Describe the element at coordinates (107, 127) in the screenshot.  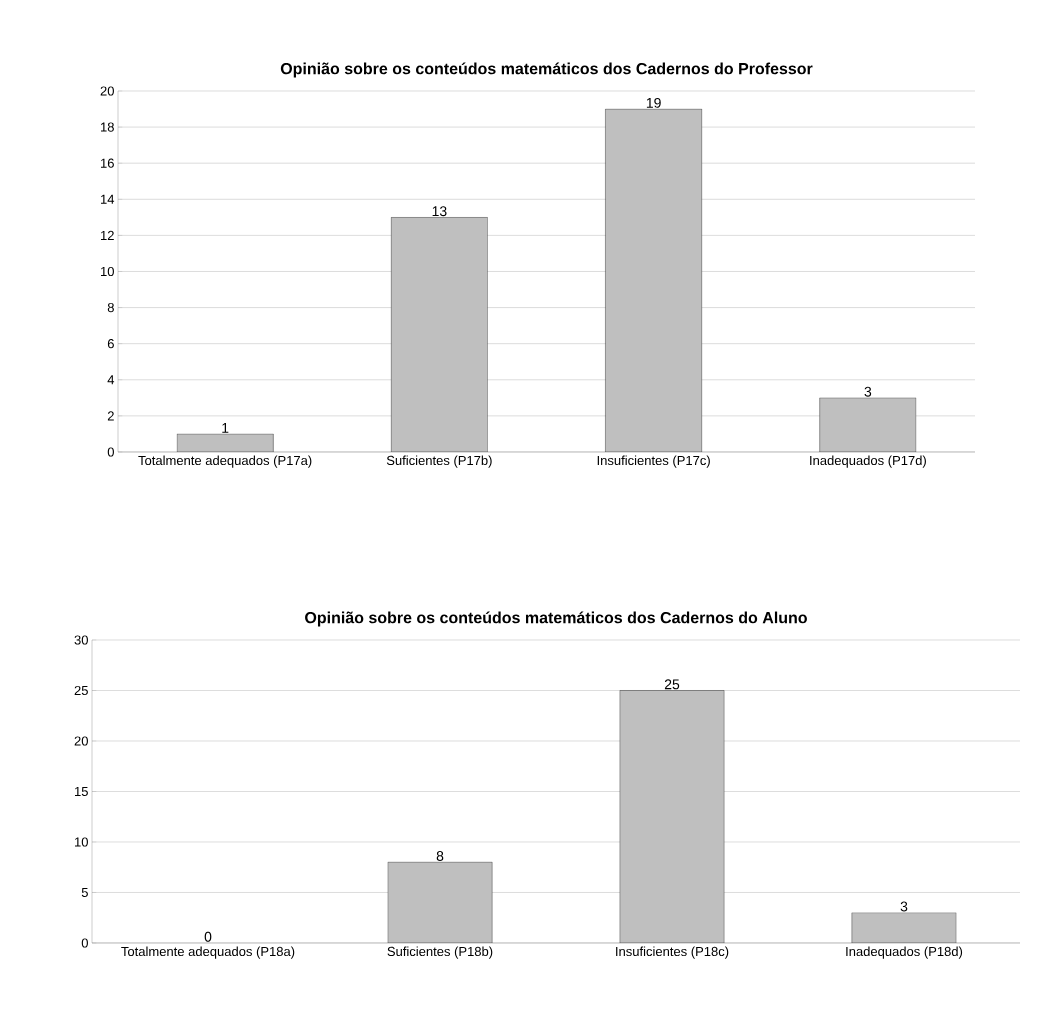
I see `y-tick-label: 18` at that location.